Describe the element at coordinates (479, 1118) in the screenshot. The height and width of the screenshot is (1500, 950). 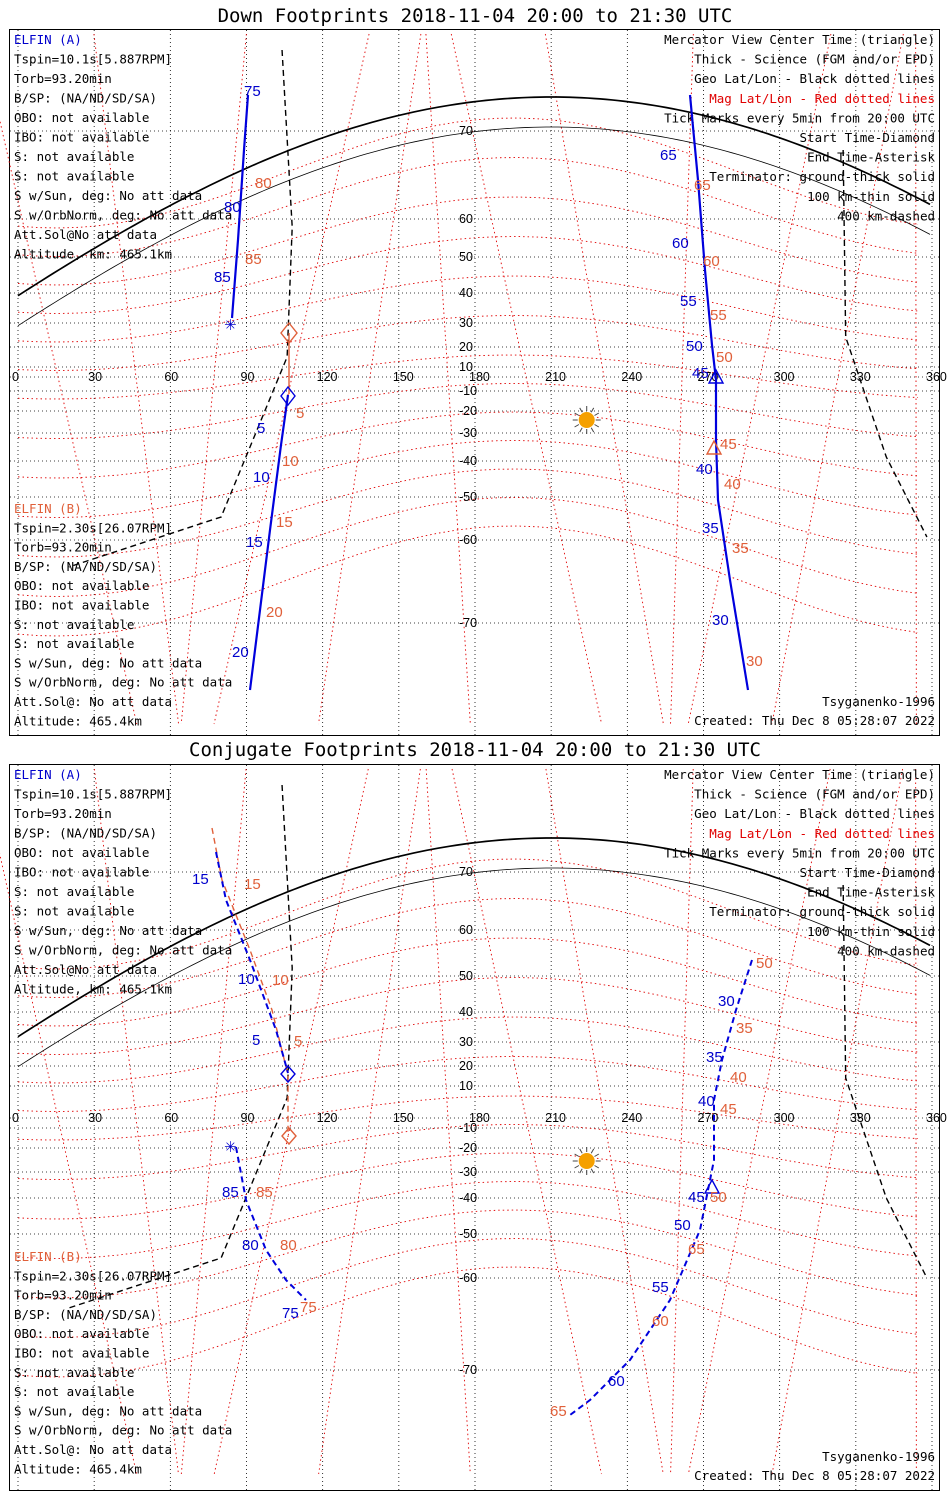
I see `lon-tick-label: 180` at that location.